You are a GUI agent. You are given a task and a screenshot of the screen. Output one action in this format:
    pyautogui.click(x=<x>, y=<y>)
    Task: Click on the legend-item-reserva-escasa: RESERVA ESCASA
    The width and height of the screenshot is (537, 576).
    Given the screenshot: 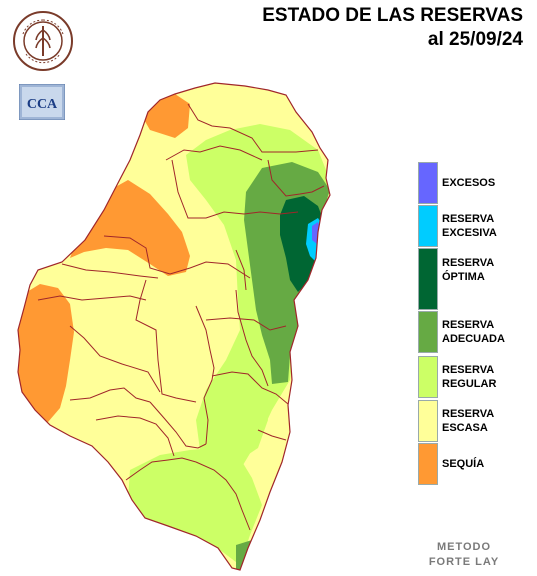 What is the action you would take?
    pyautogui.click(x=475, y=421)
    